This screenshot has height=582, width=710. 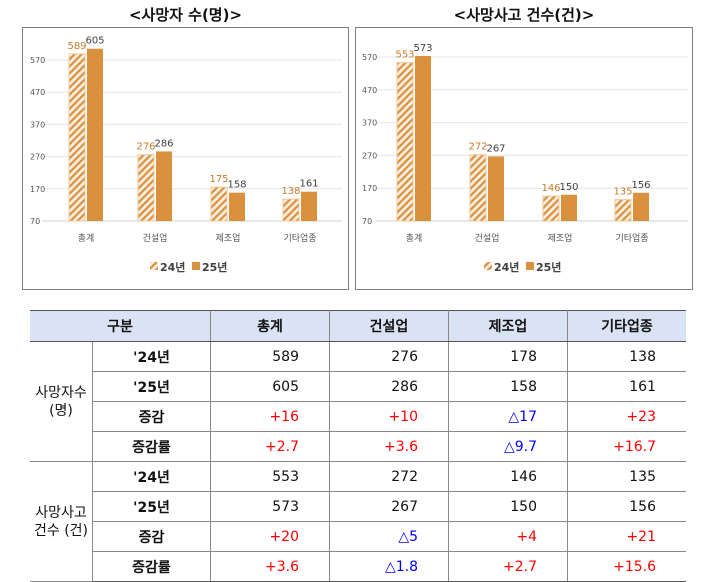 What do you see at coordinates (389, 386) in the screenshot?
I see `table-cell: 286` at bounding box center [389, 386].